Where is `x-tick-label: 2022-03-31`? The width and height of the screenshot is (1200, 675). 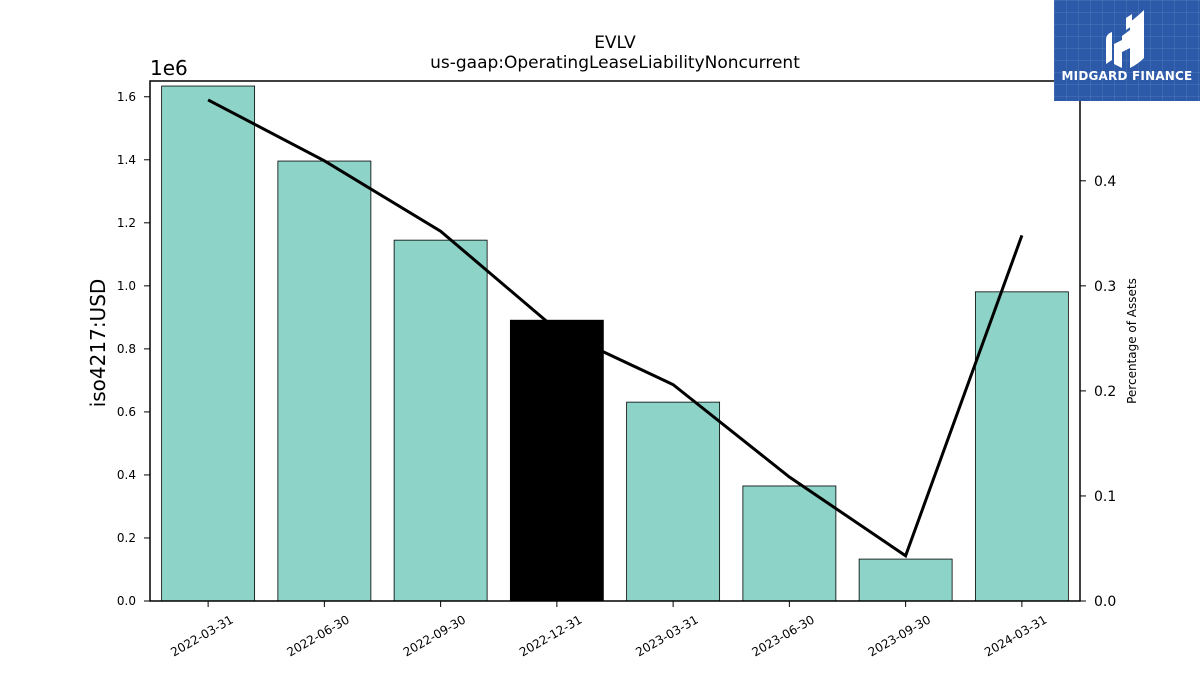 x-tick-label: 2022-03-31 is located at coordinates (201, 635).